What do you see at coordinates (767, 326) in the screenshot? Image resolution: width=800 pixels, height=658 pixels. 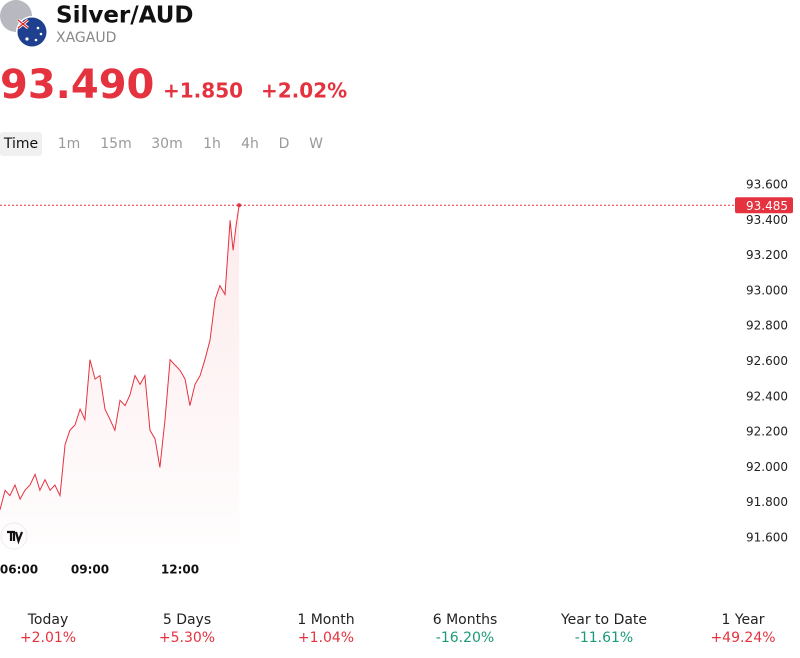 I see `y-tick-label: 92.800` at bounding box center [767, 326].